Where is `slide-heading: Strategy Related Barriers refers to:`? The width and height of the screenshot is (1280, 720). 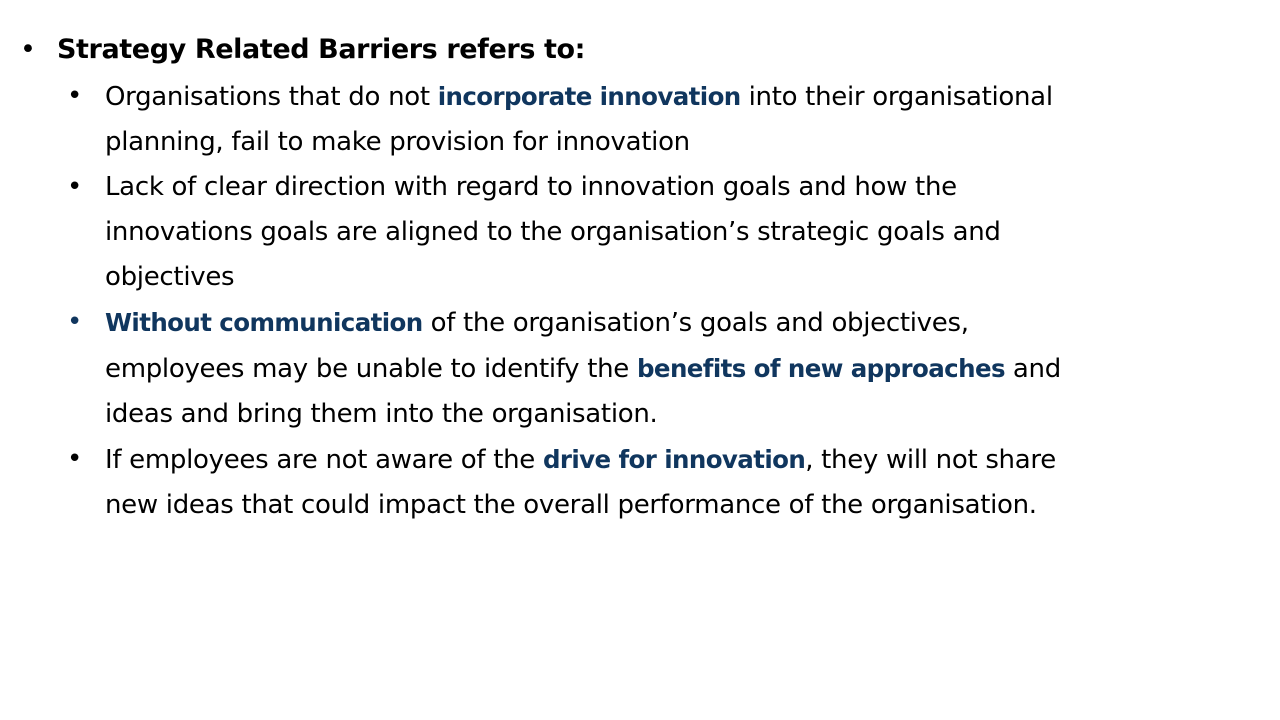 slide-heading: Strategy Related Barriers refers to: is located at coordinates (321, 49).